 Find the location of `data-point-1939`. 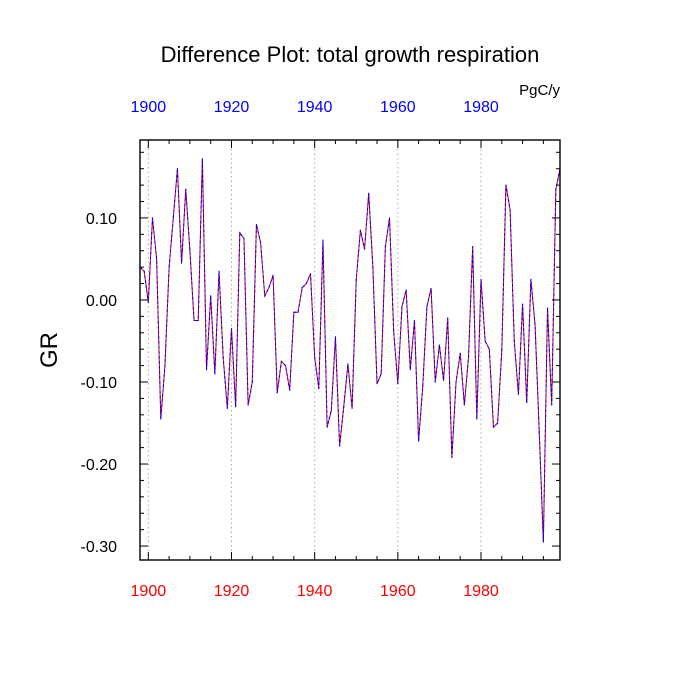

data-point-1939 is located at coordinates (310, 274).